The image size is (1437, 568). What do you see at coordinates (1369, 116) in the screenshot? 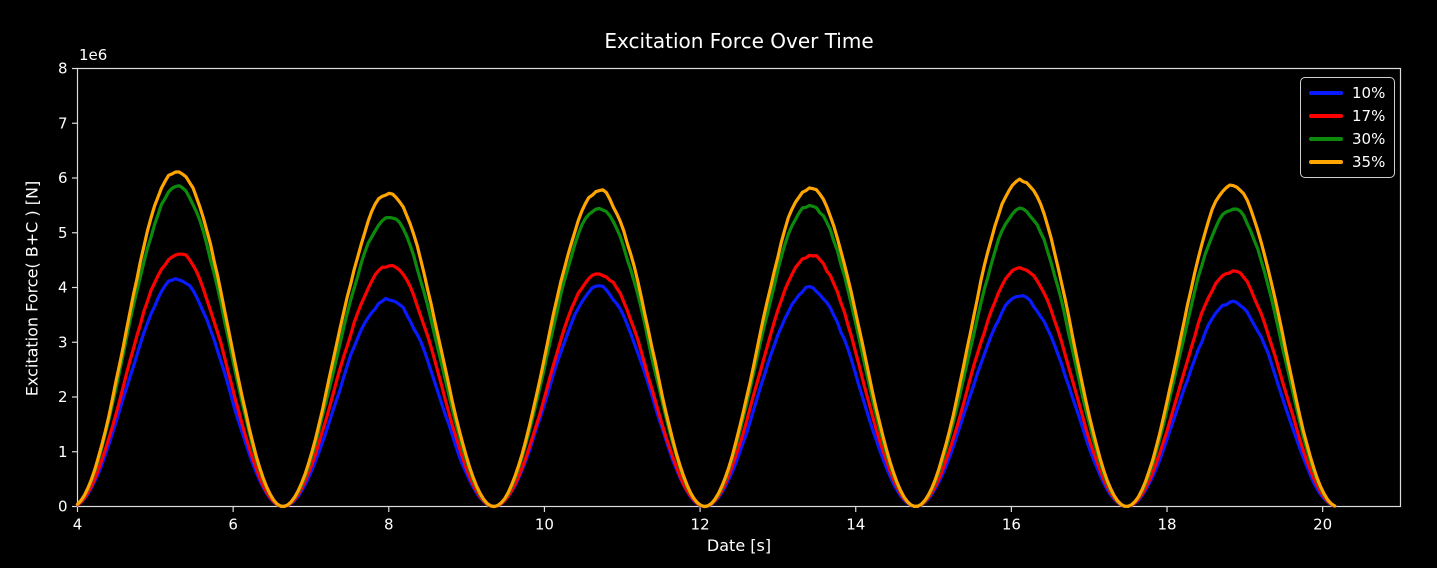
I see `legend-label: 17%` at bounding box center [1369, 116].